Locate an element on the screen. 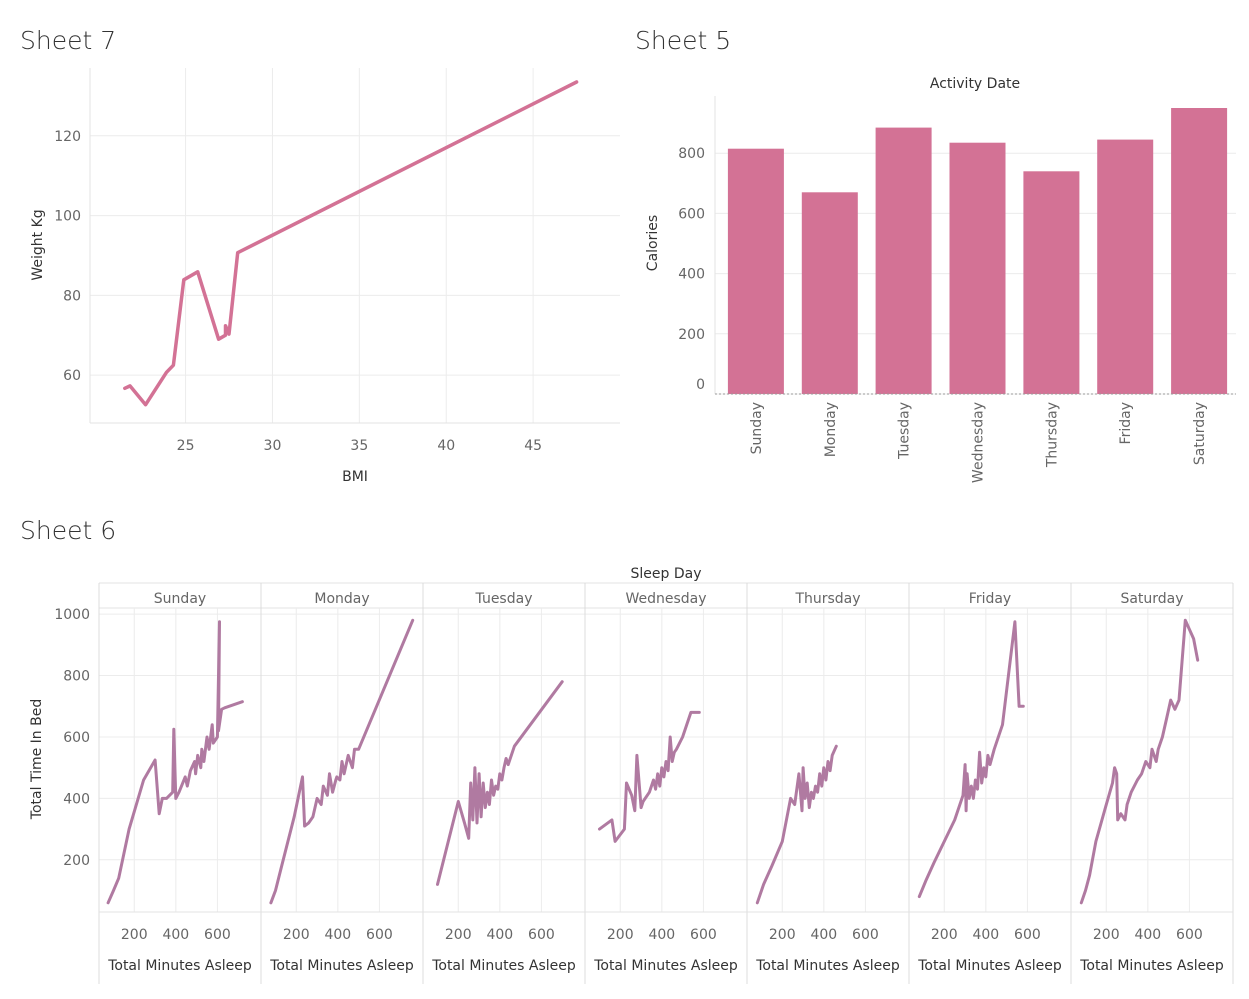 The width and height of the screenshot is (1249, 999). sheet5-chart-title: Activity Date is located at coordinates (975, 84).